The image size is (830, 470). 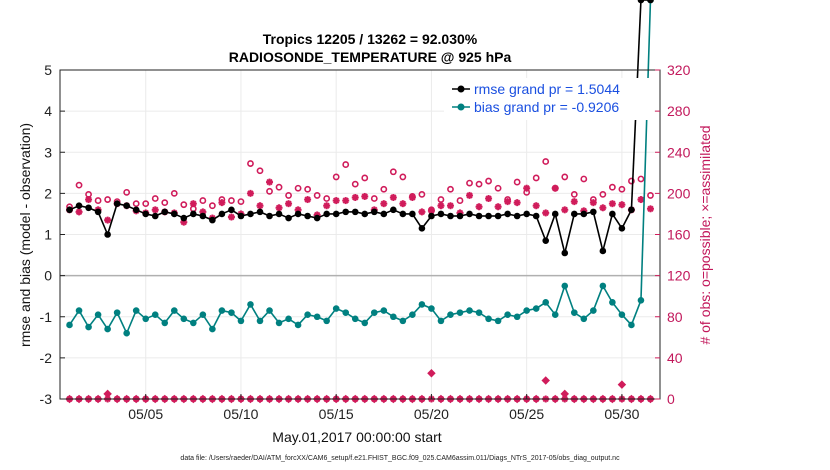 What do you see at coordinates (48, 193) in the screenshot?
I see `y-left-tick-label: 2` at bounding box center [48, 193].